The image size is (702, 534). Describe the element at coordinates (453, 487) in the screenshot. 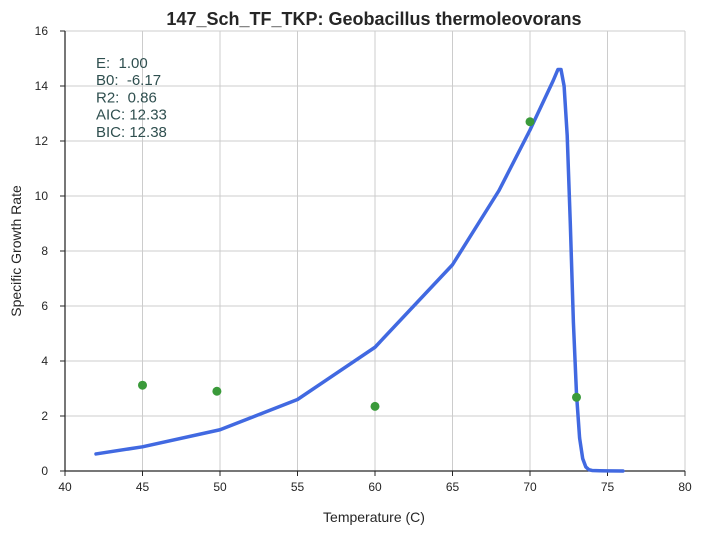

I see `x-tick-label: 65` at that location.